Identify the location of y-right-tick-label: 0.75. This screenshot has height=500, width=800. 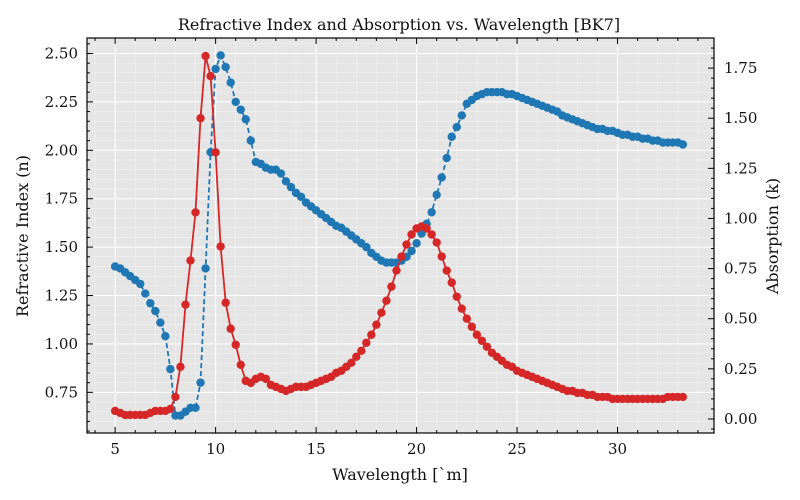
(740, 269).